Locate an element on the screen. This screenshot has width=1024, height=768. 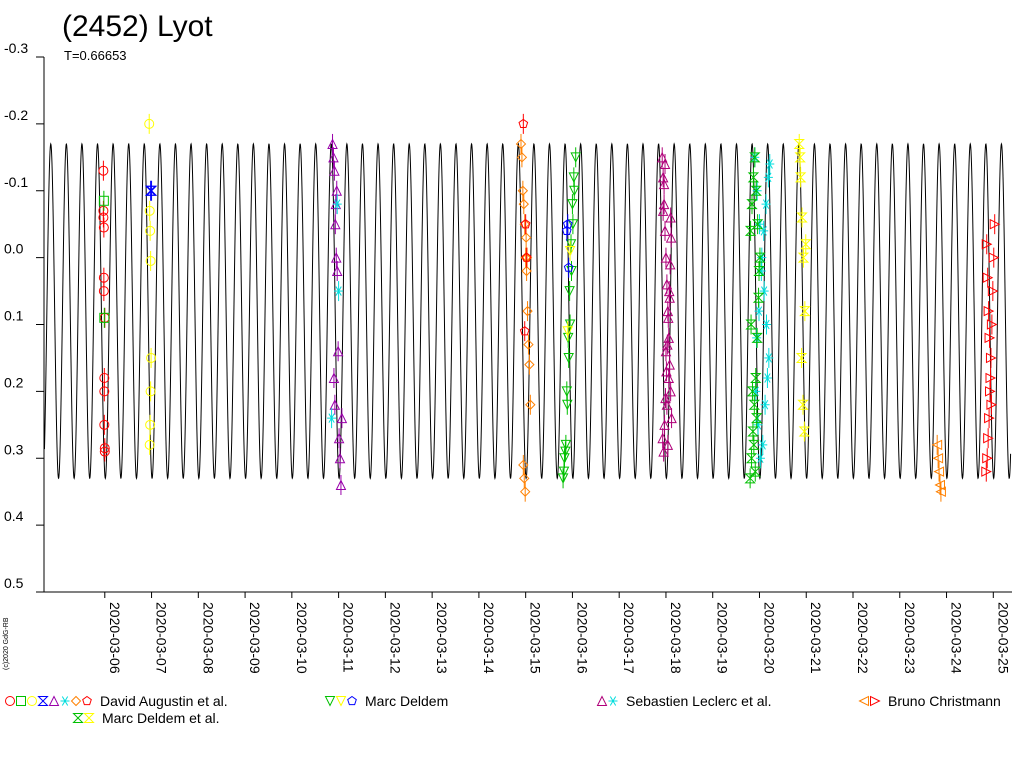
legend-item: David Augustin et al. is located at coordinates (116, 701).